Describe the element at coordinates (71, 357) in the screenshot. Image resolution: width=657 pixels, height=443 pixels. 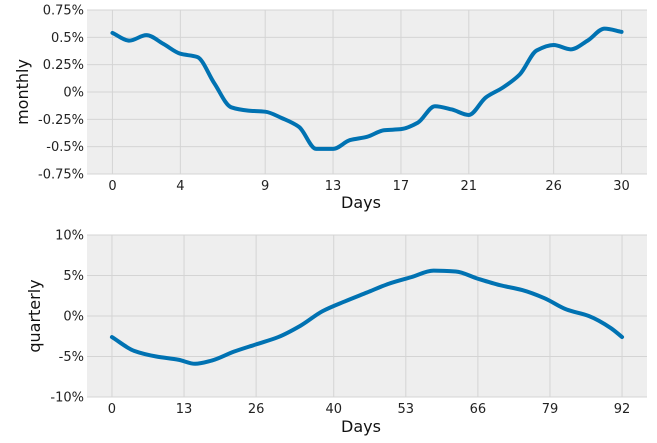
I see `y-tick-label: -5%` at that location.